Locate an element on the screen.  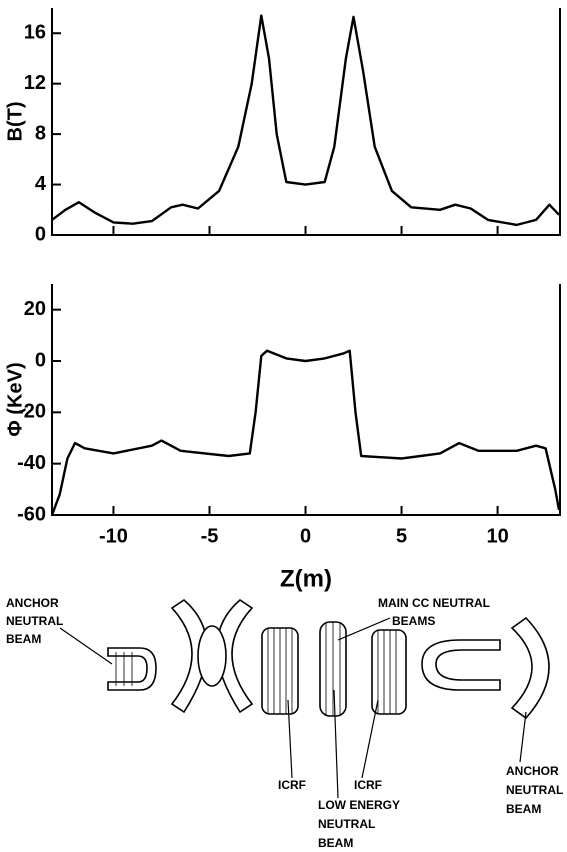
y-axis-label: B(T) is located at coordinates (15, 122).